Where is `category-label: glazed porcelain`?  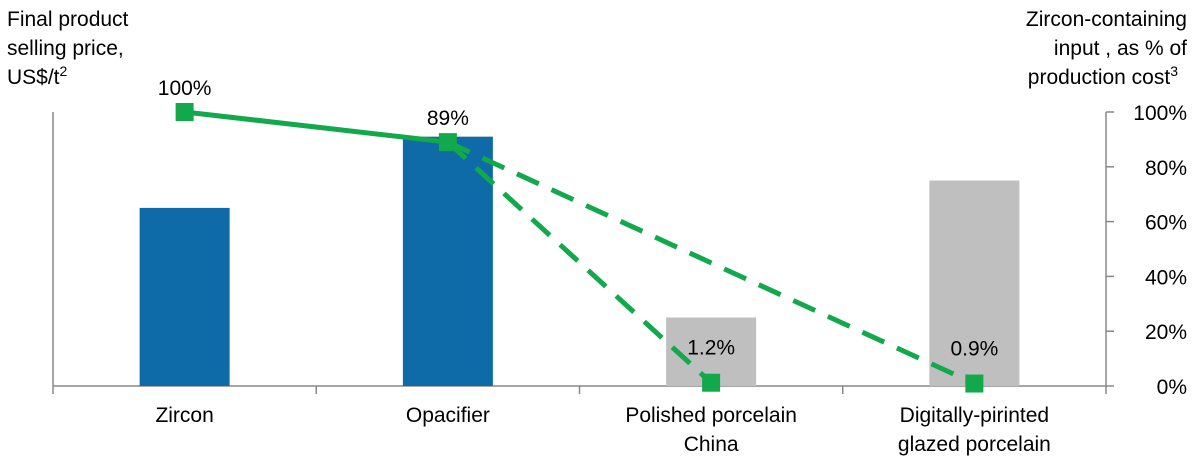
category-label: glazed porcelain is located at coordinates (974, 444).